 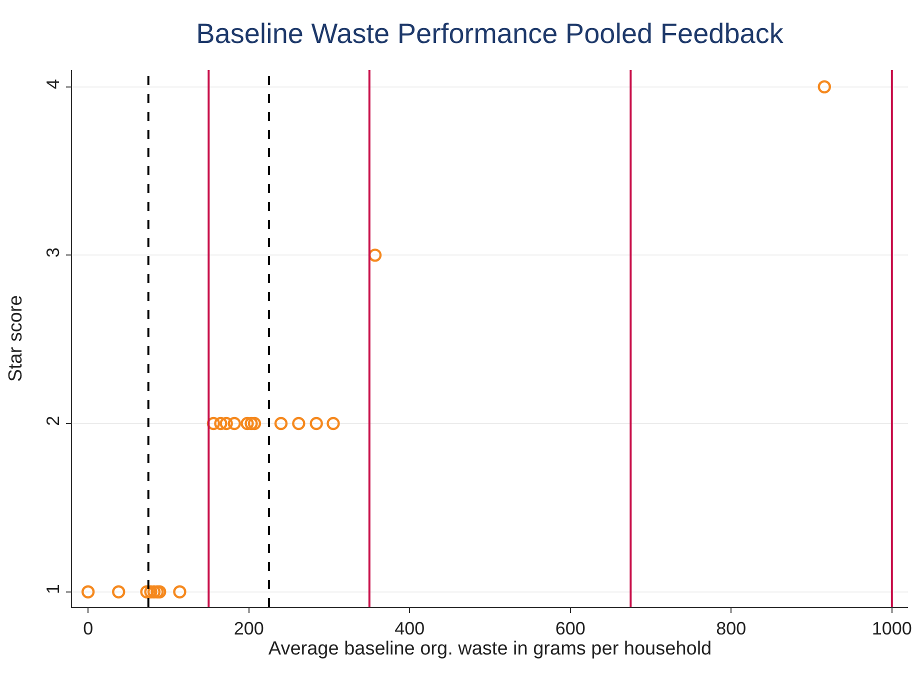 I want to click on y-tick-label: 2, so click(x=52, y=421).